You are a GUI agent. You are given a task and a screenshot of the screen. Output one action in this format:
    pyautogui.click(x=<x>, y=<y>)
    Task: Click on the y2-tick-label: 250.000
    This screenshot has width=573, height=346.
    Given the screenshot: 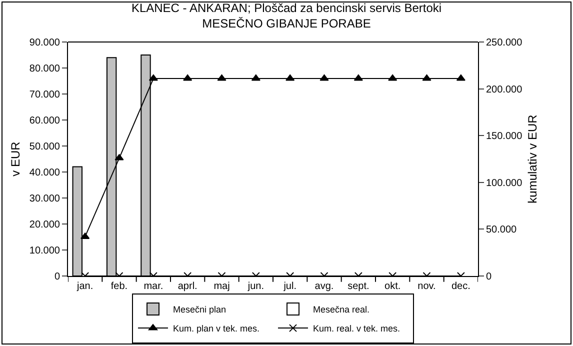 What is the action you would take?
    pyautogui.click(x=504, y=43)
    